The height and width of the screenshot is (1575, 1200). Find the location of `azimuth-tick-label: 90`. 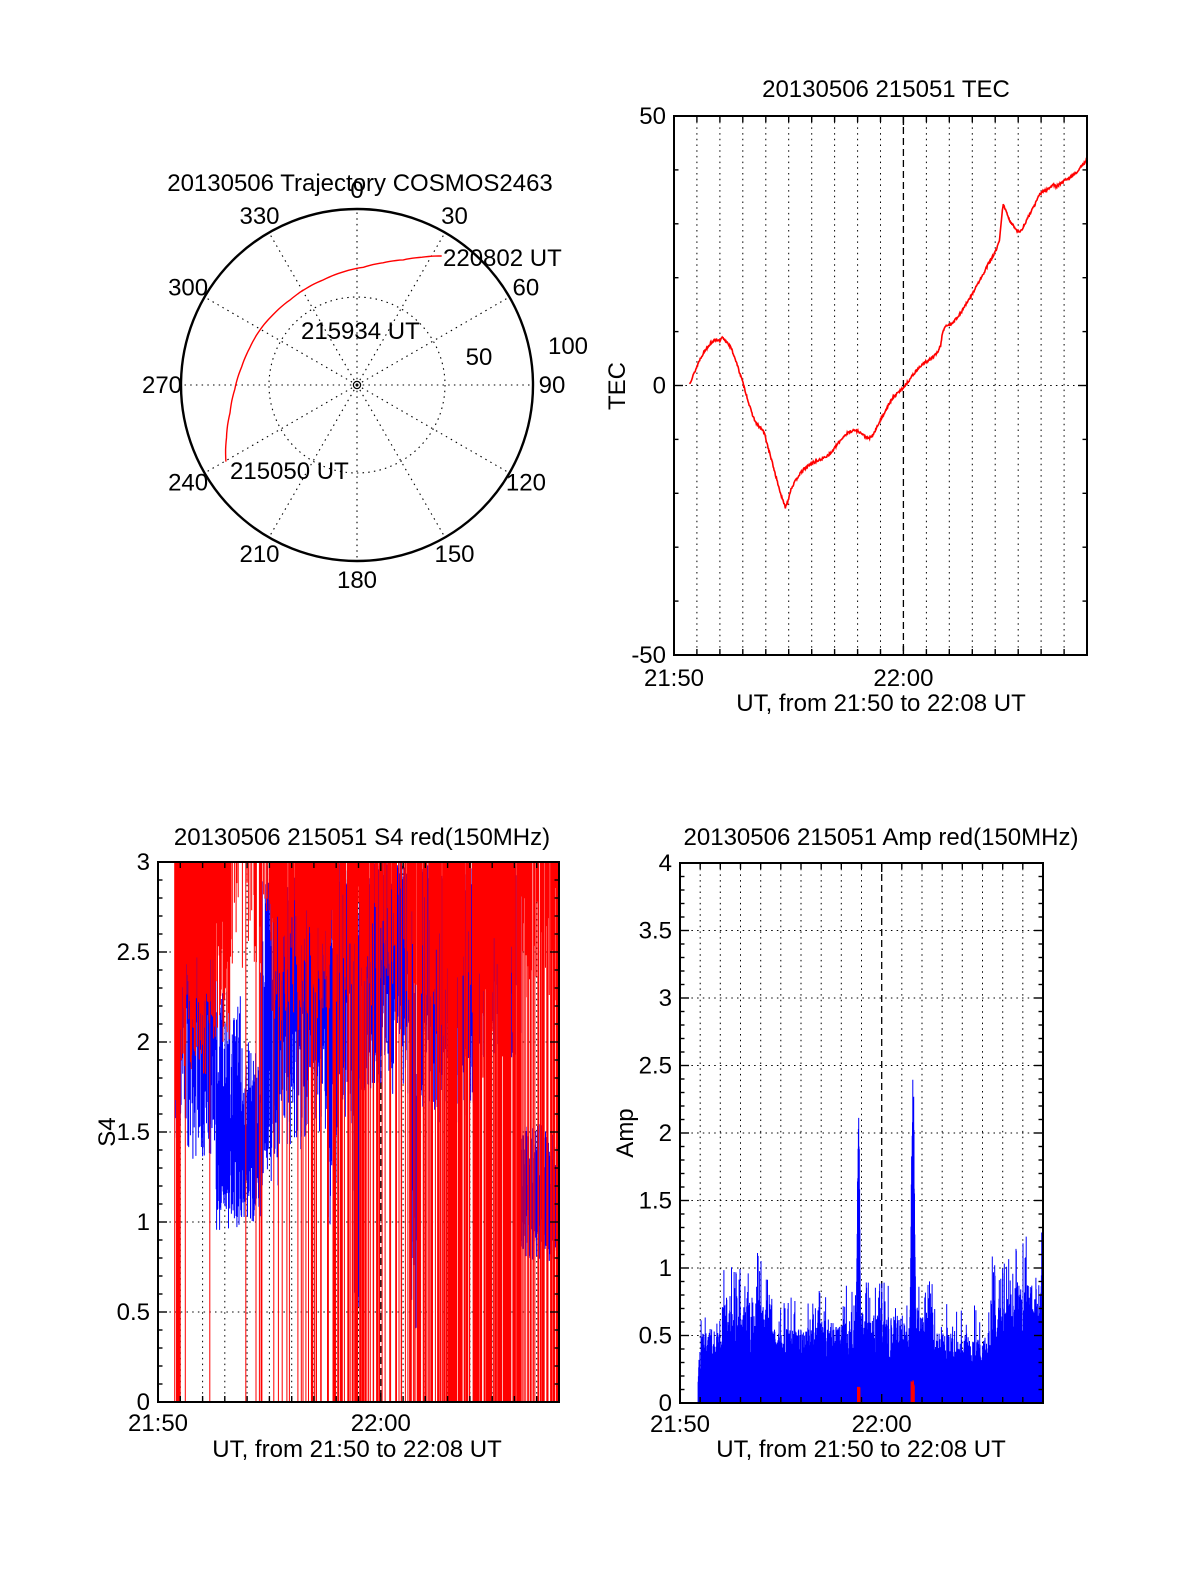

azimuth-tick-label: 90 is located at coordinates (552, 385).